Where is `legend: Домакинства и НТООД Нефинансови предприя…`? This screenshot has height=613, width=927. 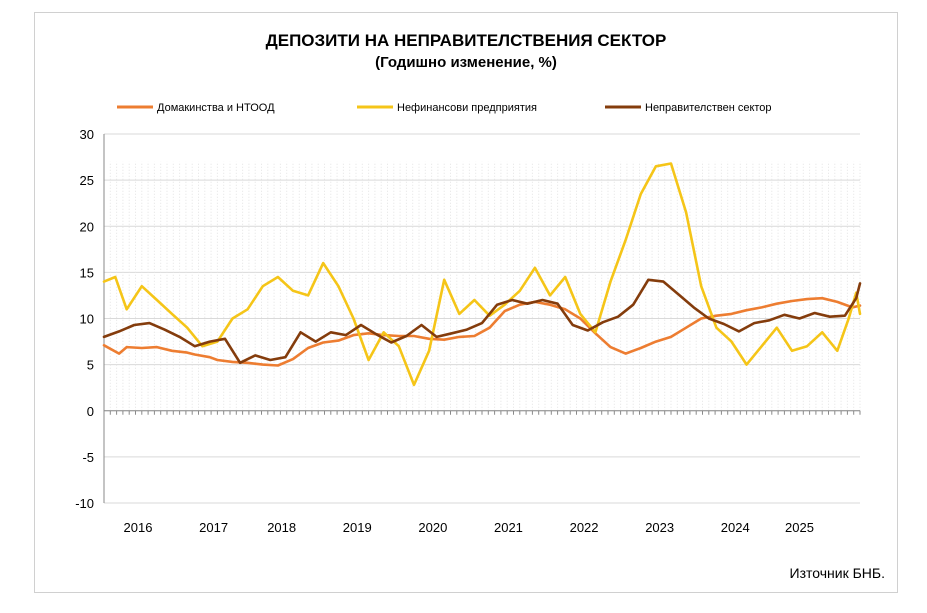 legend: Домакинства и НТООД Нефинансови предприя… is located at coordinates (444, 108).